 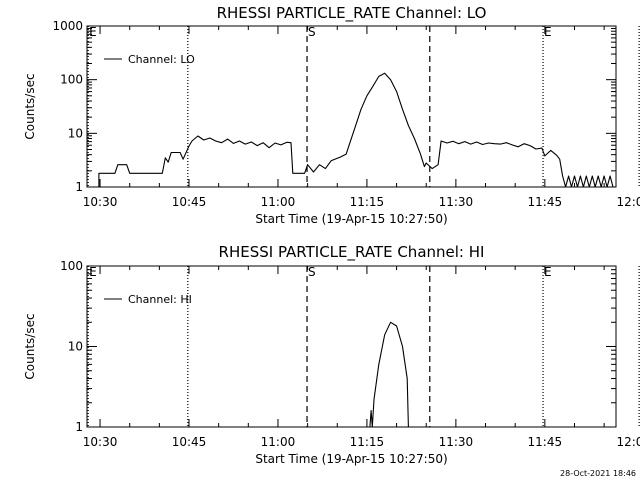 I want to click on chart-2-y-tick-label: 1, so click(x=79, y=427).